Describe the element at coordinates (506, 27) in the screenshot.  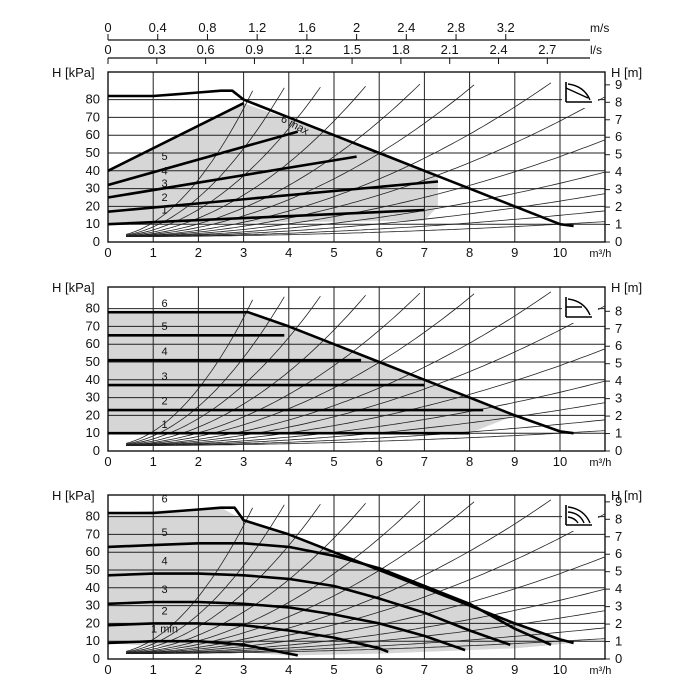
I see `secondary-tick-label: 3.2` at that location.